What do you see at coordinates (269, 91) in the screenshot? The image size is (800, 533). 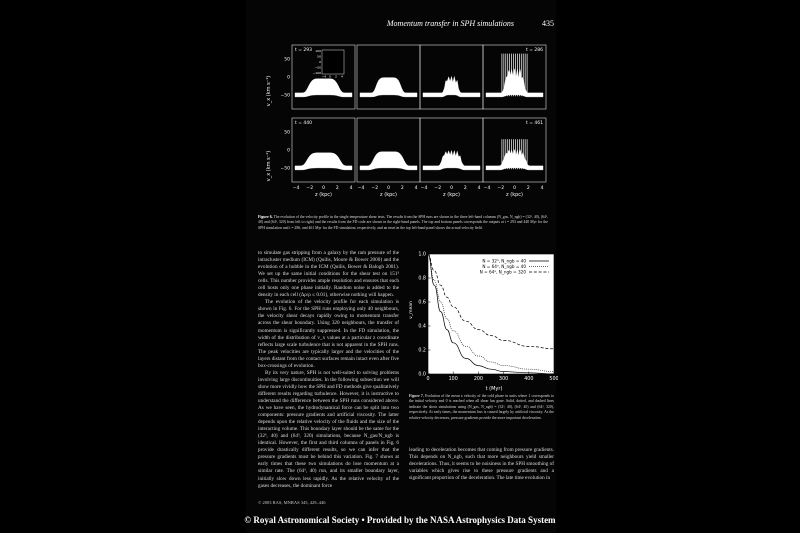 I see `figure-6-ylabel-top: v_x (km s⁻¹)` at bounding box center [269, 91].